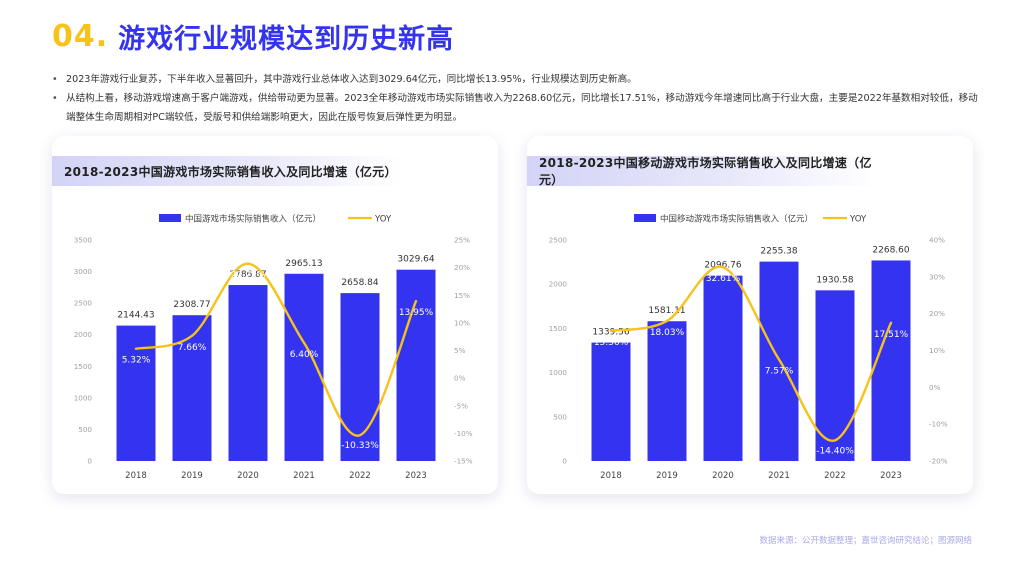 The image size is (1024, 576). What do you see at coordinates (463, 461) in the screenshot?
I see `y2-tick-label: -15%` at bounding box center [463, 461].